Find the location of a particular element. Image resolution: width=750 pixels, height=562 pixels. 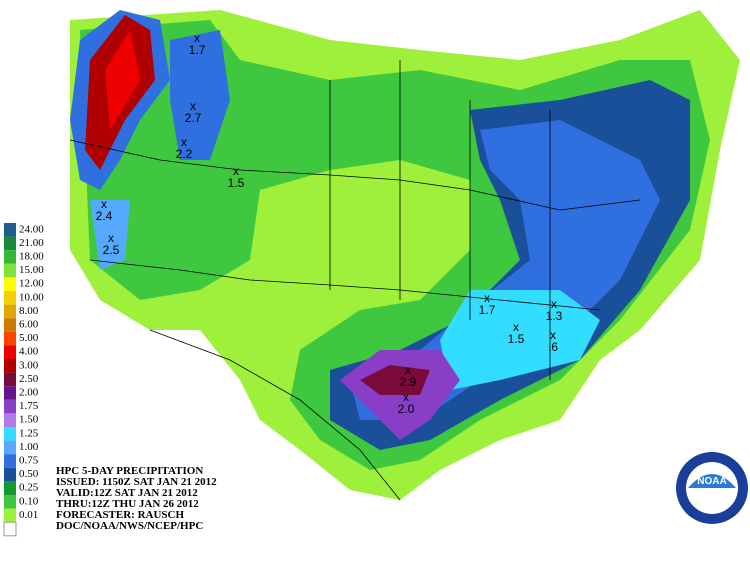

max-label: 2.9 is located at coordinates (408, 382).